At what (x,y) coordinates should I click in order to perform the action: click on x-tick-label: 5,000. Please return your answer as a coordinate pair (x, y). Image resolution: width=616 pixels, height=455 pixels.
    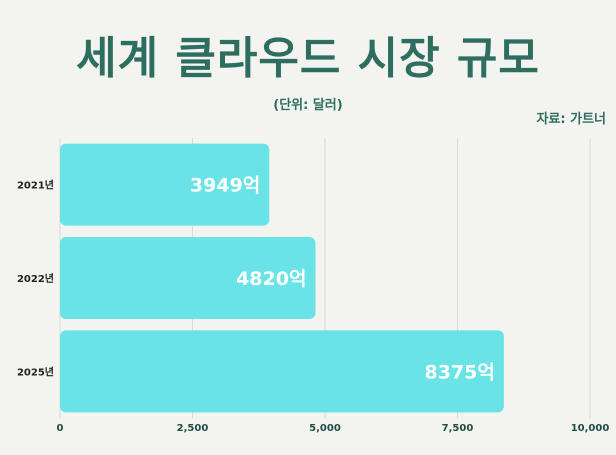
    Looking at the image, I should click on (325, 428).